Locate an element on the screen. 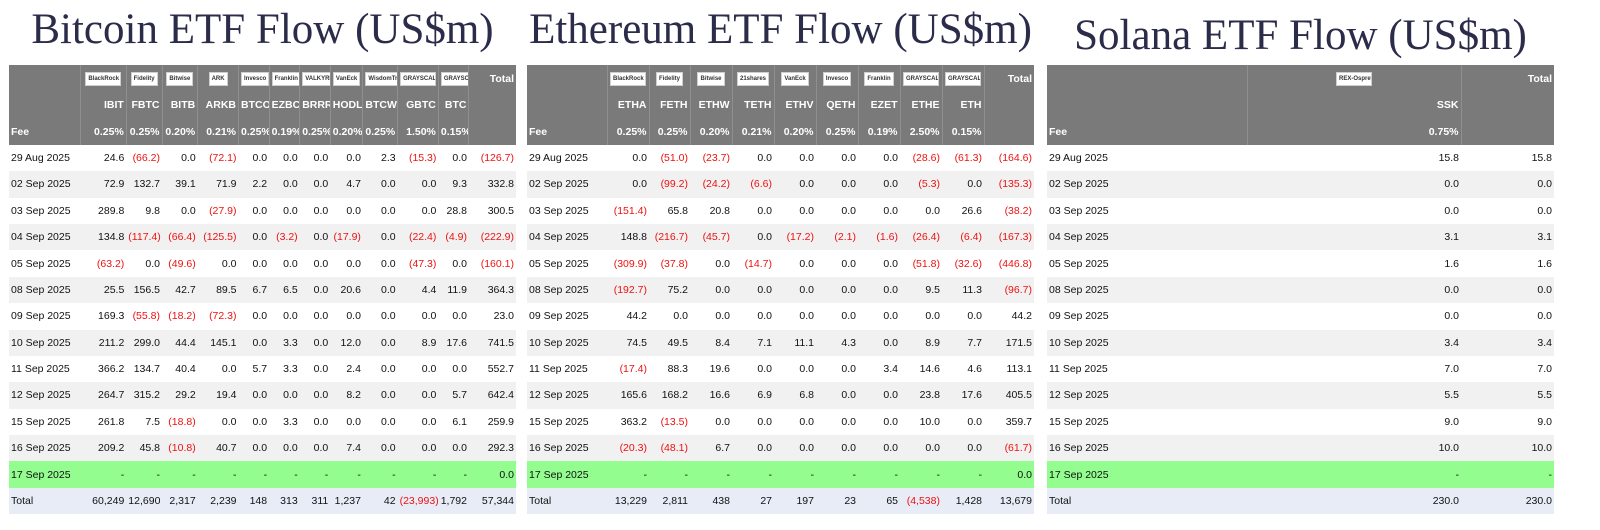  header-cell: Bitwise is located at coordinates (180, 78).